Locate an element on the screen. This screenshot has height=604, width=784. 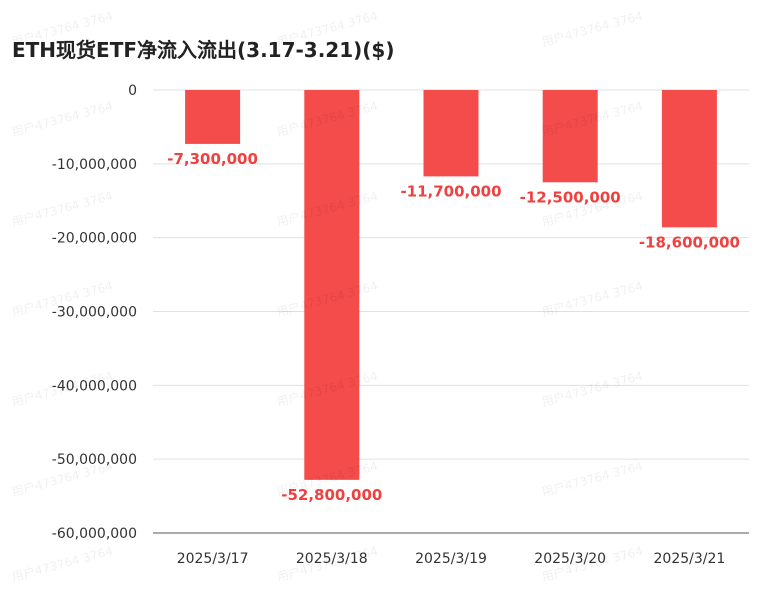
bar-value-label: -52,800,000 is located at coordinates (331, 495).